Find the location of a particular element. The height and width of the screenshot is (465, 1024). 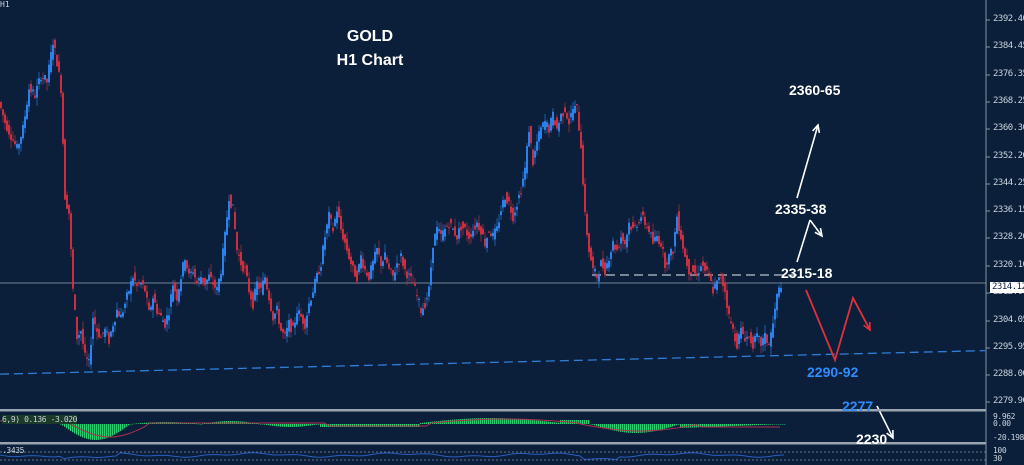

bearish-arrow-head is located at coordinates (867, 326).